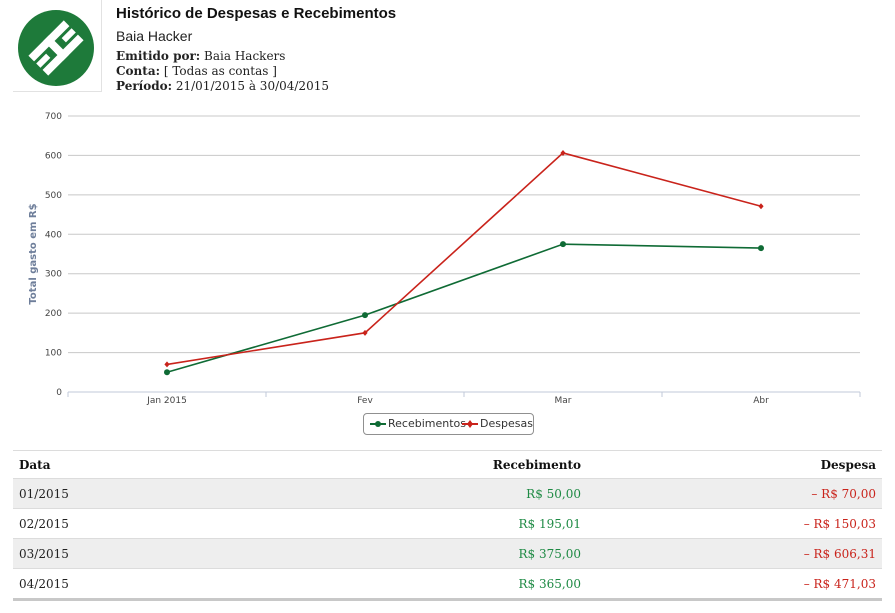 This screenshot has height=613, width=895. I want to click on company-logo, so click(57, 46).